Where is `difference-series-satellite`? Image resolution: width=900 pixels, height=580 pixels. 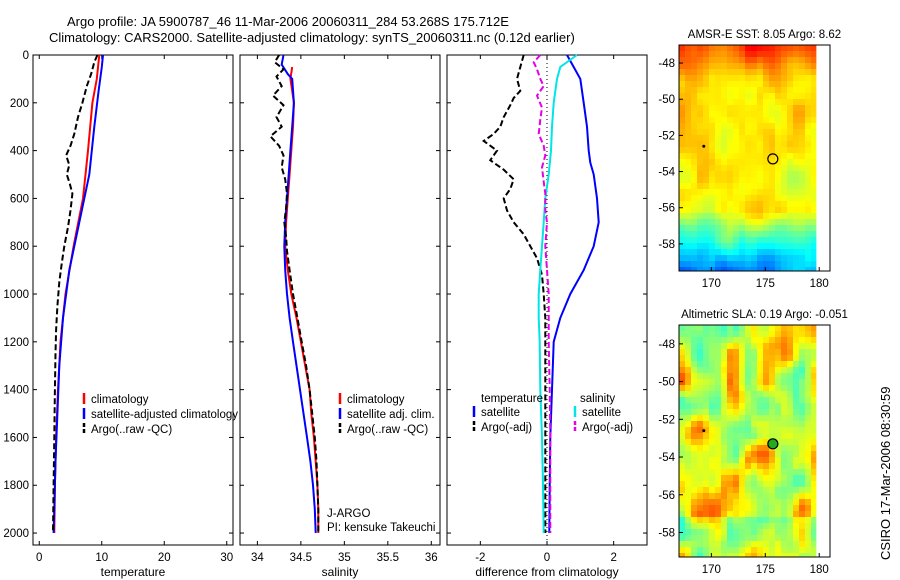 difference-series-satellite is located at coordinates (574, 294).